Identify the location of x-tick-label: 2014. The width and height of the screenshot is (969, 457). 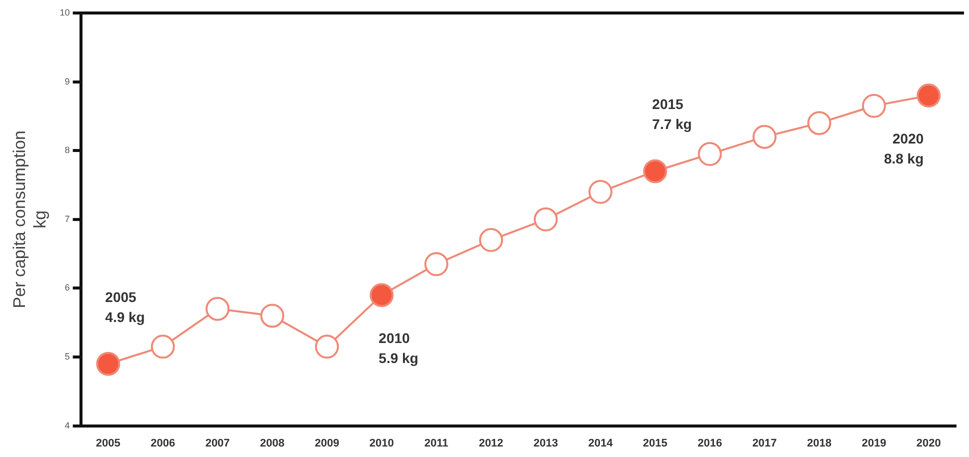
(601, 443).